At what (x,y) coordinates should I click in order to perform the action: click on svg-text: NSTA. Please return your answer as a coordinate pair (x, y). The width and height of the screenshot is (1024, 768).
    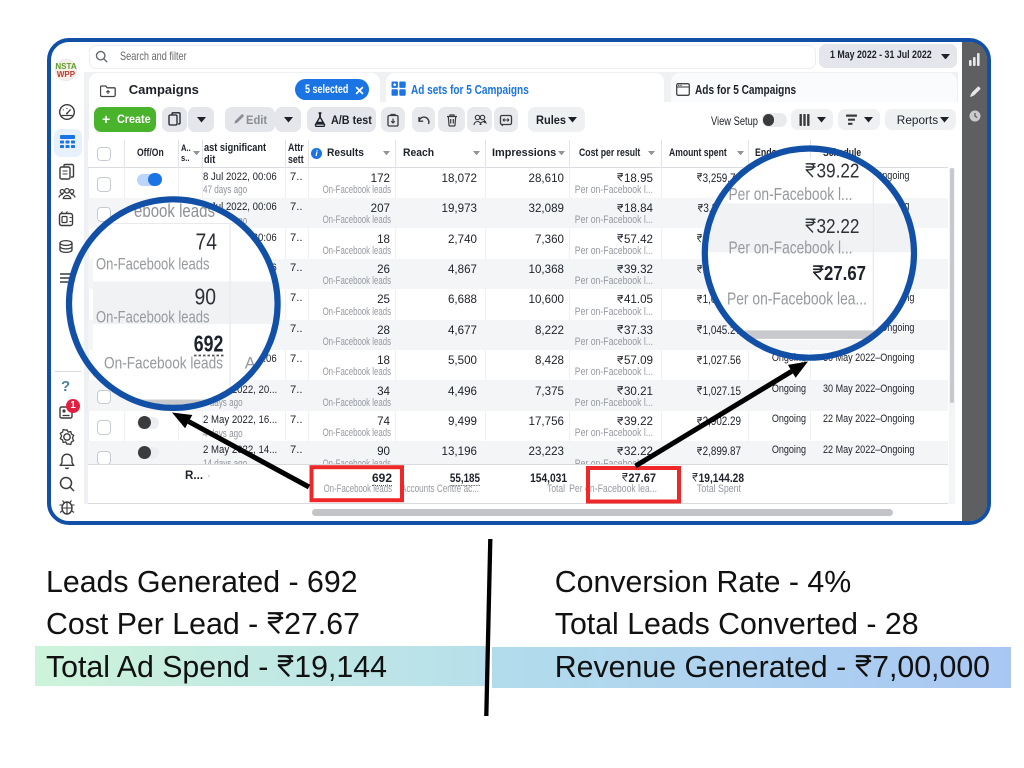
    Looking at the image, I should click on (65, 66).